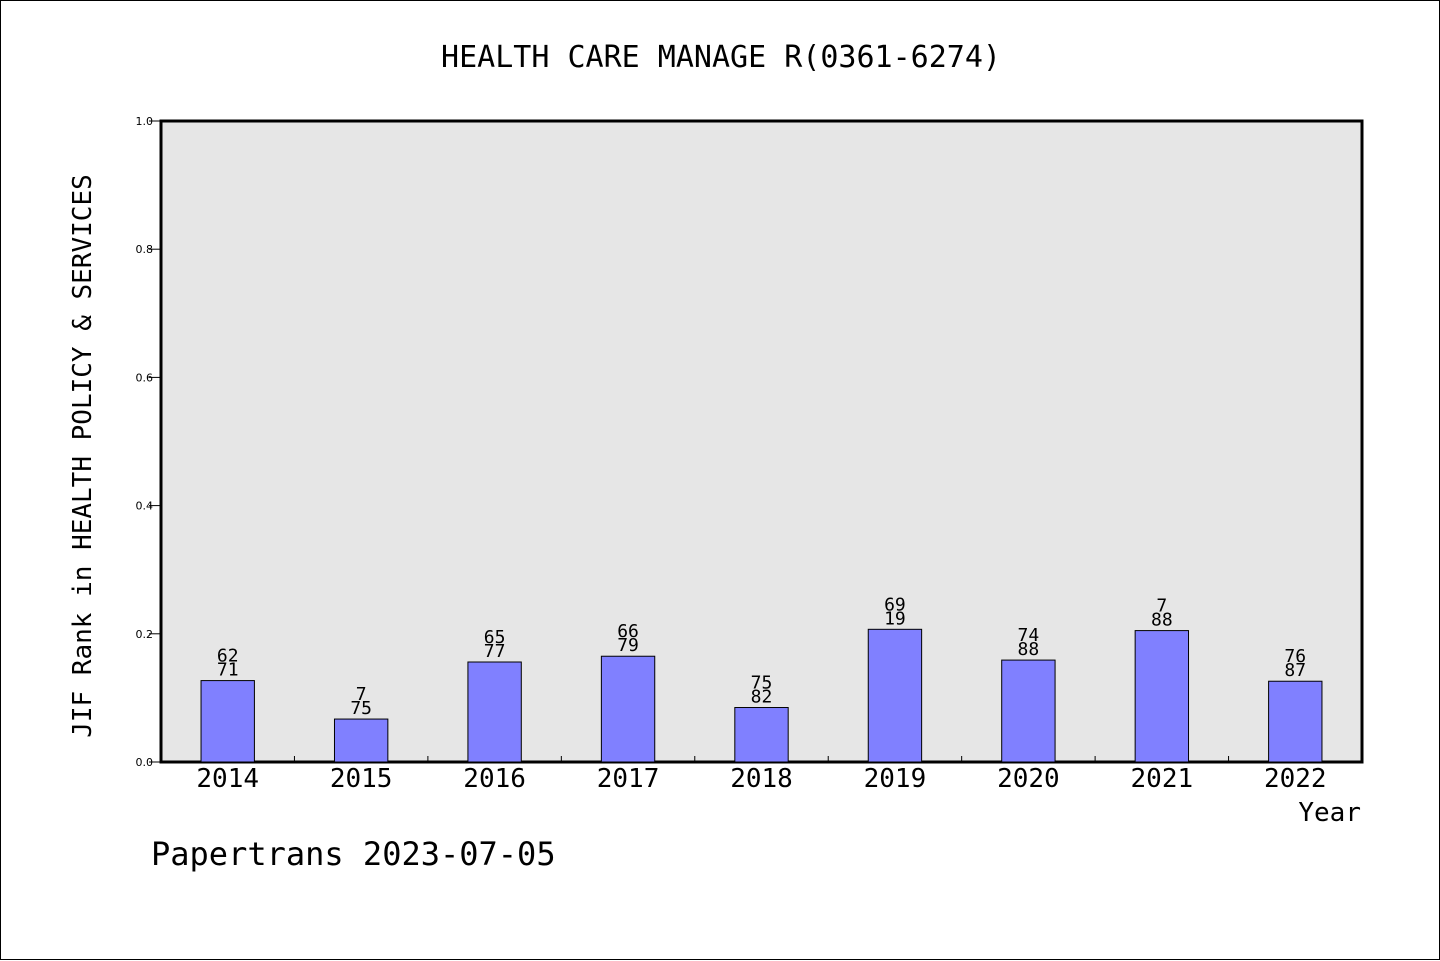  I want to click on x-tick-label: 2016, so click(494, 779).